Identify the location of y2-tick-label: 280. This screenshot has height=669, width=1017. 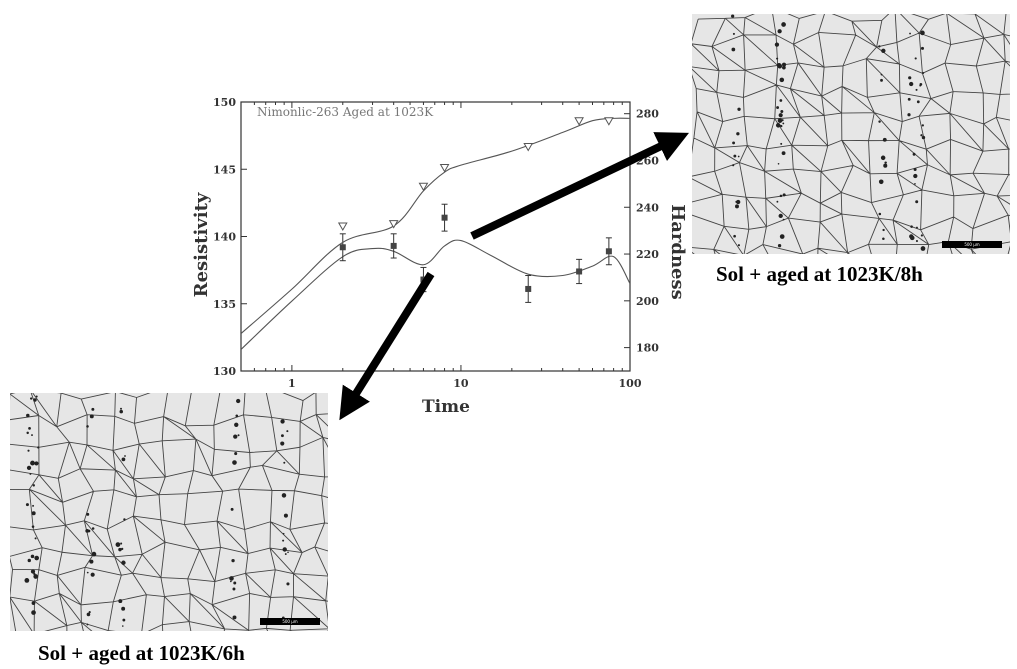
(647, 114).